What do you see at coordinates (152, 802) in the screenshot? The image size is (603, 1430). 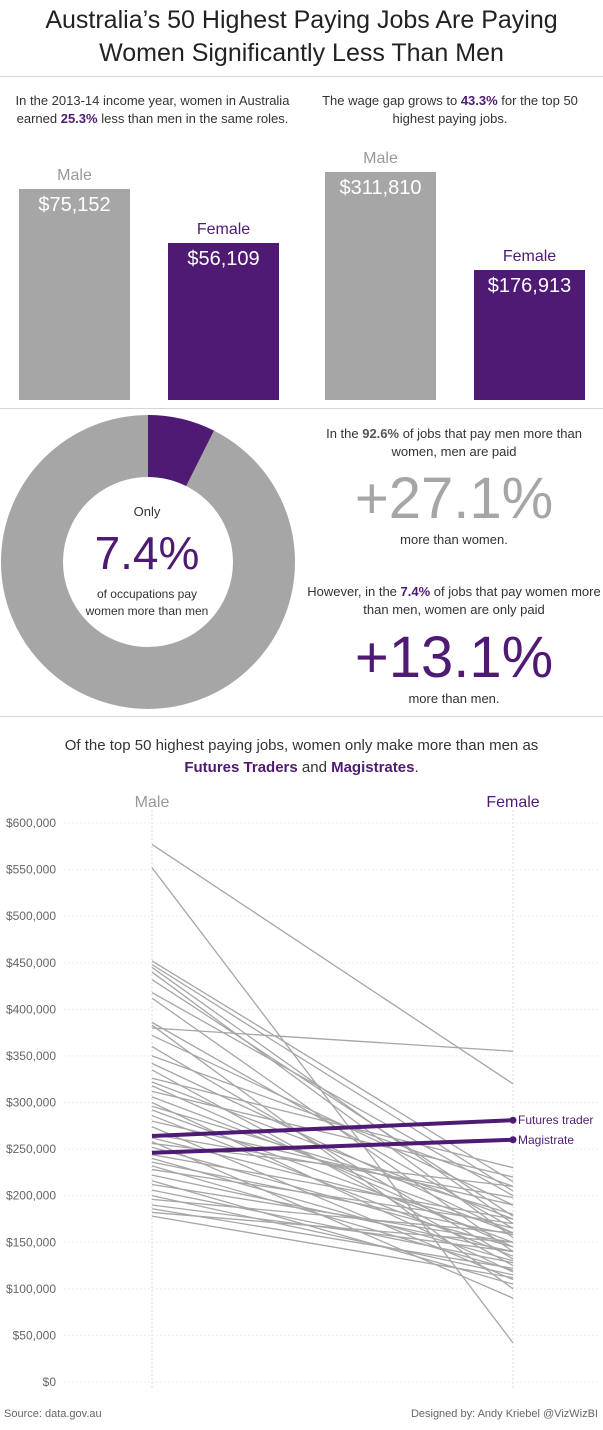 I see `slope-header-male: Male` at bounding box center [152, 802].